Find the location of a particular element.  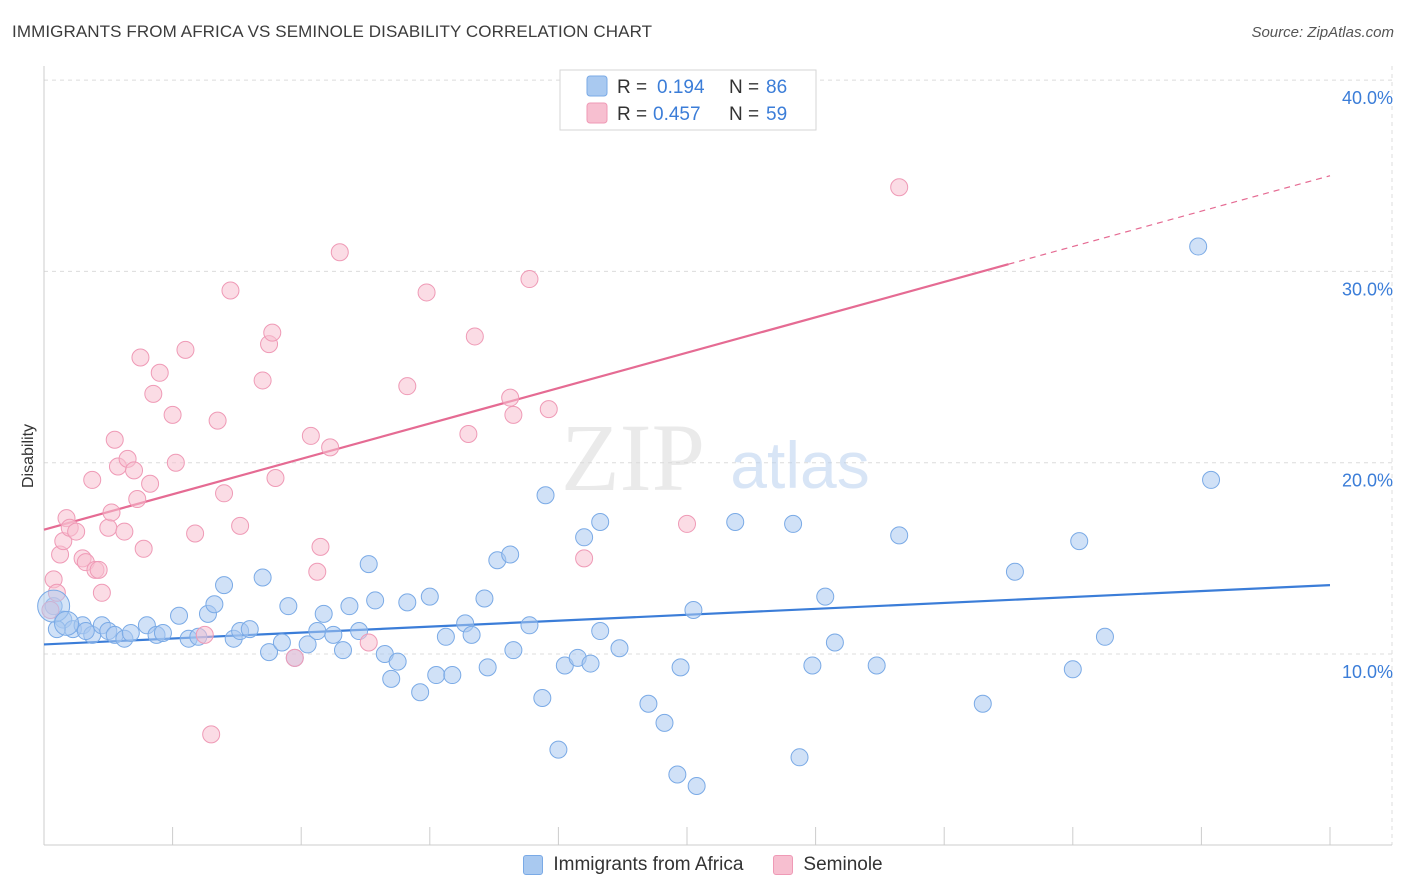

legend-item-africa: Immigrants from Africa is located at coordinates (633, 865).